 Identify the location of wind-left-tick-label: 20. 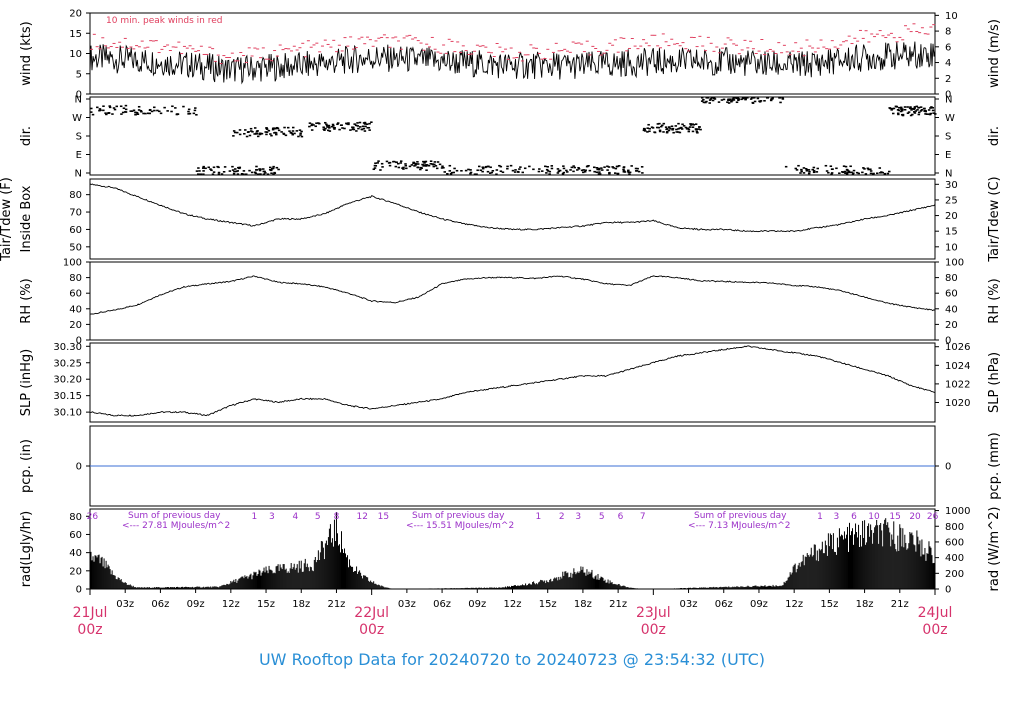
(75, 14).